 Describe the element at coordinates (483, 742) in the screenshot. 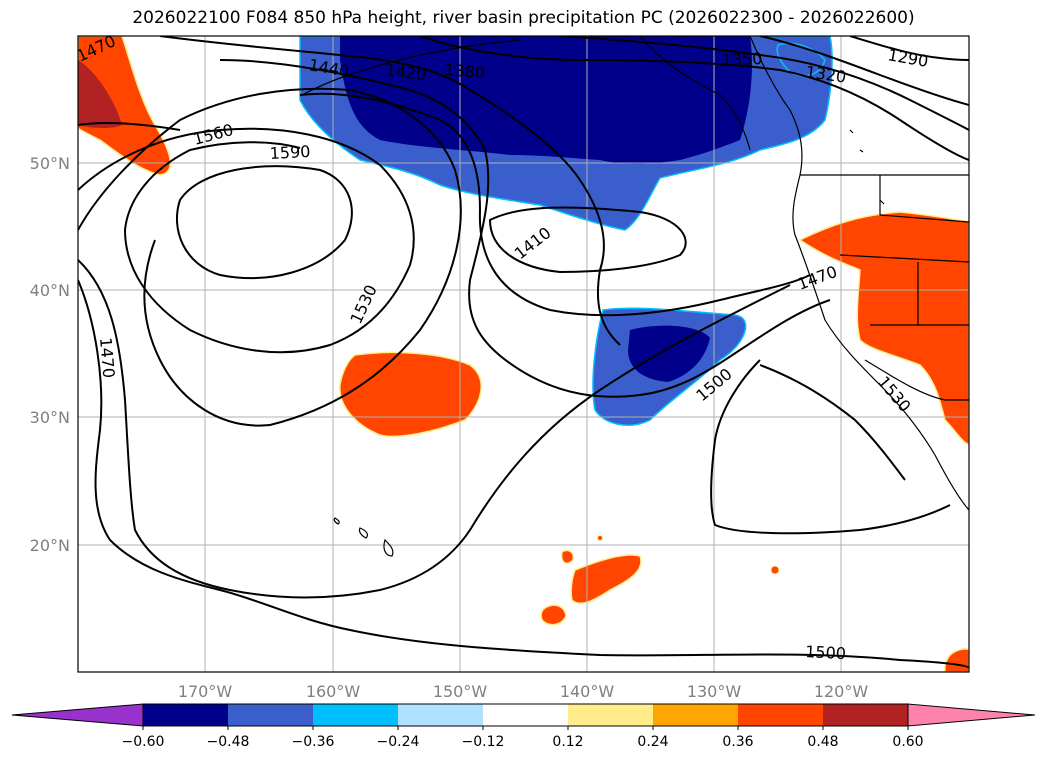

I see `colorbar-tick-label: −0.12` at that location.